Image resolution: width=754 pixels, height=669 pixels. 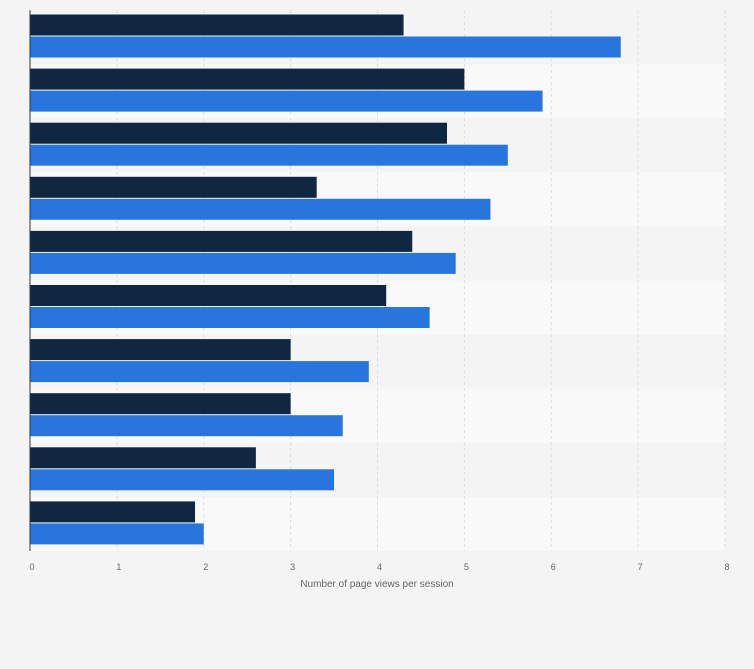 I want to click on x-tick-label: 3, so click(x=292, y=567).